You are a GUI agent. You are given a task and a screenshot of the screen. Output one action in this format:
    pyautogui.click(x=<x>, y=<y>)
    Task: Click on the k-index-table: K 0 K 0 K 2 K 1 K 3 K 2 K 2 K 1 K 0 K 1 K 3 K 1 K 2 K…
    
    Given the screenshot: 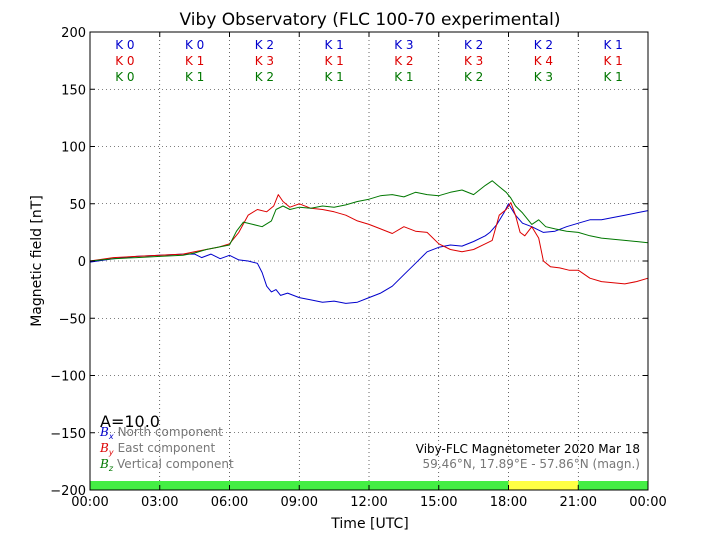 What is the action you would take?
    pyautogui.click(x=369, y=61)
    